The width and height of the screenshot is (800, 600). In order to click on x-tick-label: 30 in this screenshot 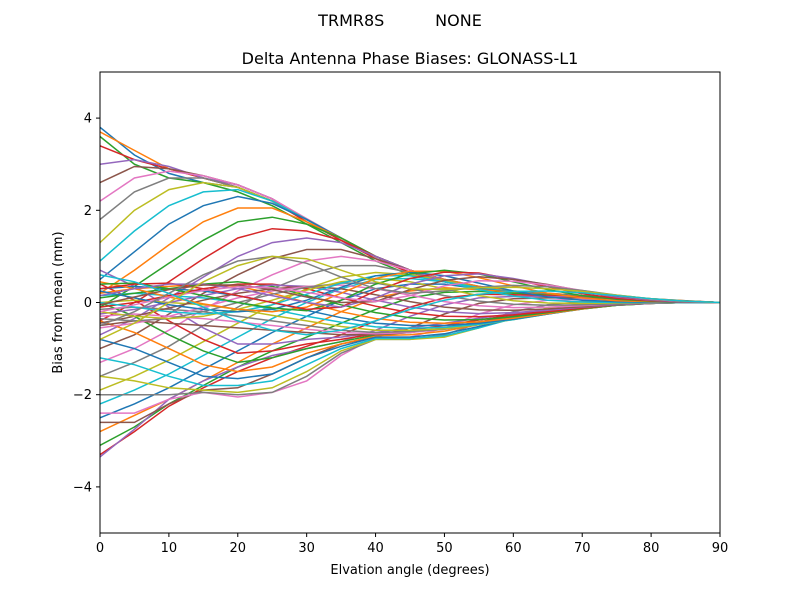, I will do `click(306, 548)`.